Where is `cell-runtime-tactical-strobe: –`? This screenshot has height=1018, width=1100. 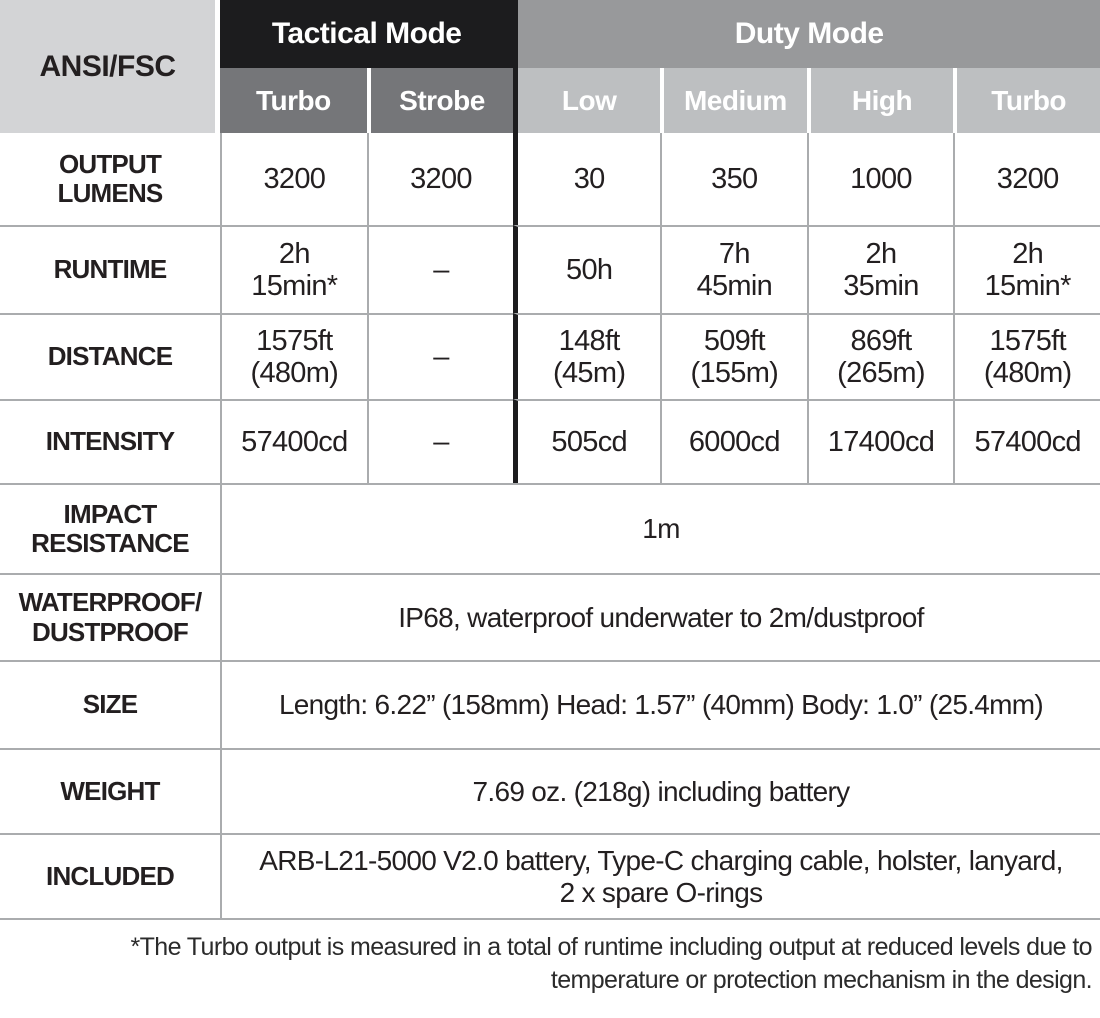 cell-runtime-tactical-strobe: – is located at coordinates (440, 269).